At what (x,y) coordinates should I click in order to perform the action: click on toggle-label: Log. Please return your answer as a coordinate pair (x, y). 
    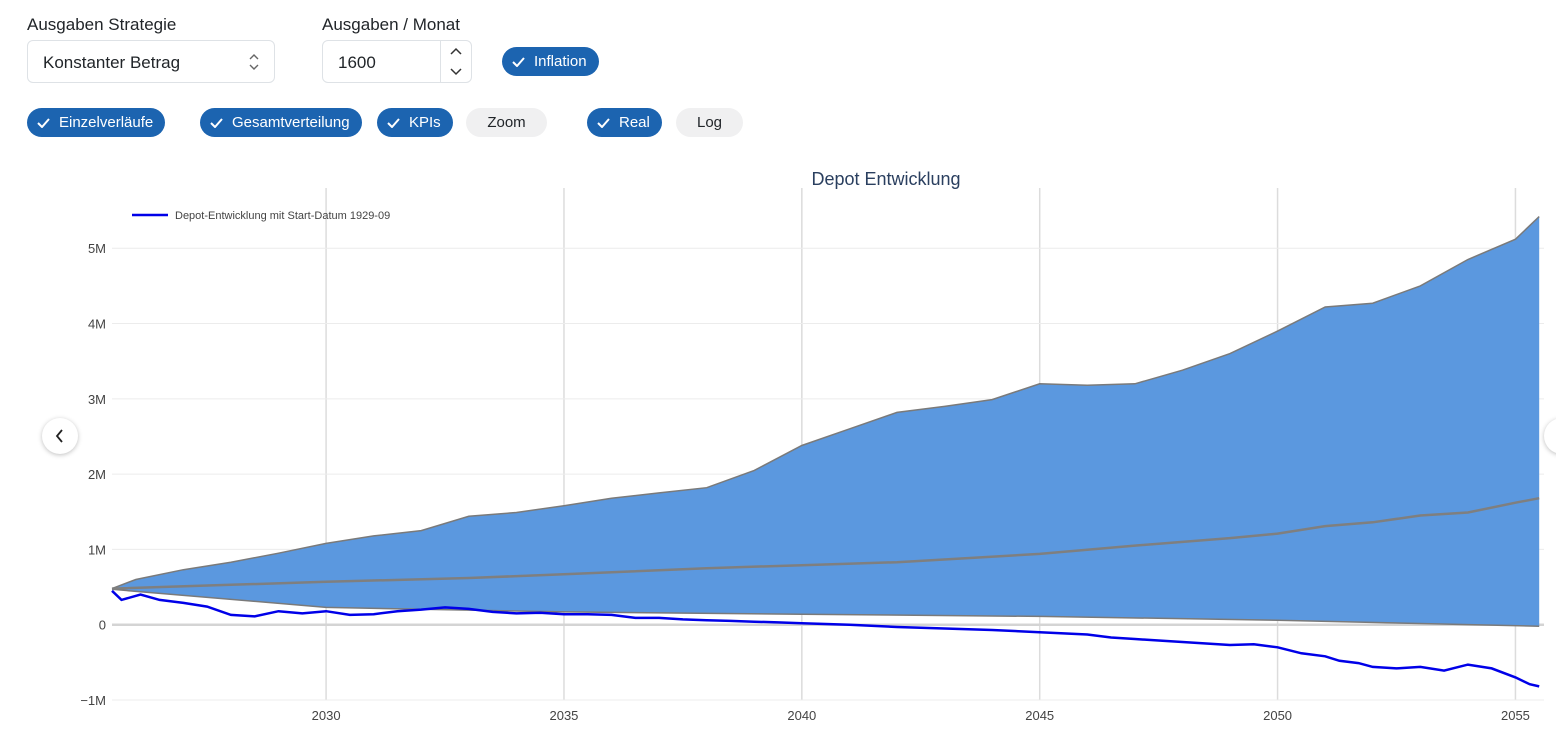
    Looking at the image, I should click on (709, 122).